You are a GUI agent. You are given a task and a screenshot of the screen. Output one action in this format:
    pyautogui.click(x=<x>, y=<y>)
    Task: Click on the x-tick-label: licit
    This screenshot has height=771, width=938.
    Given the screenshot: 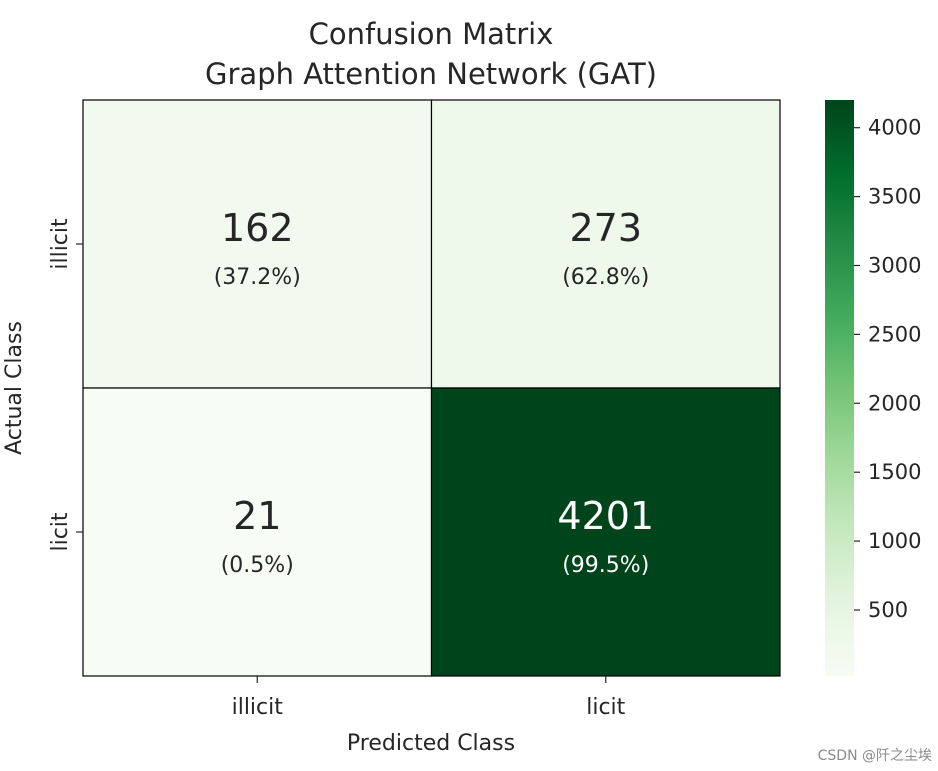 What is the action you would take?
    pyautogui.click(x=605, y=707)
    